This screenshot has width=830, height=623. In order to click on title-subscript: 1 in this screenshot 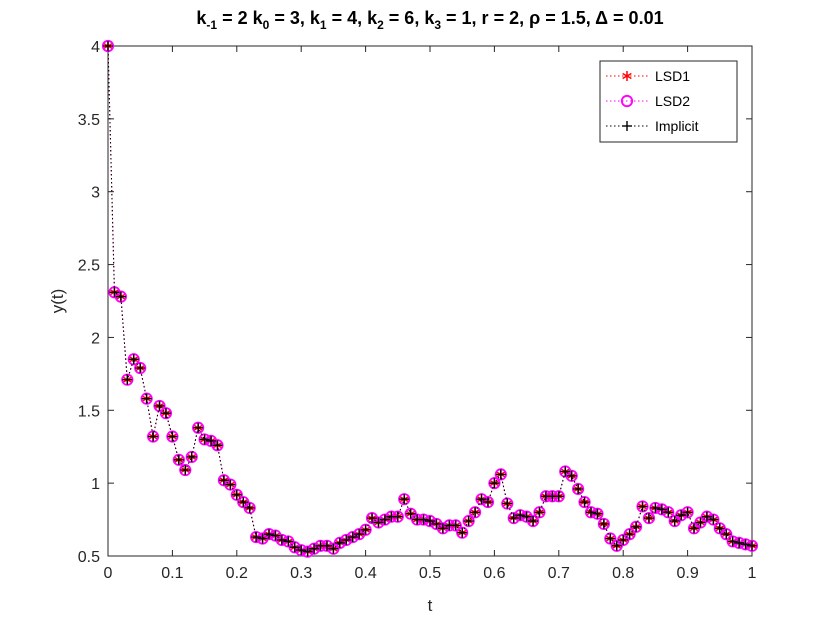, I will do `click(323, 25)`.